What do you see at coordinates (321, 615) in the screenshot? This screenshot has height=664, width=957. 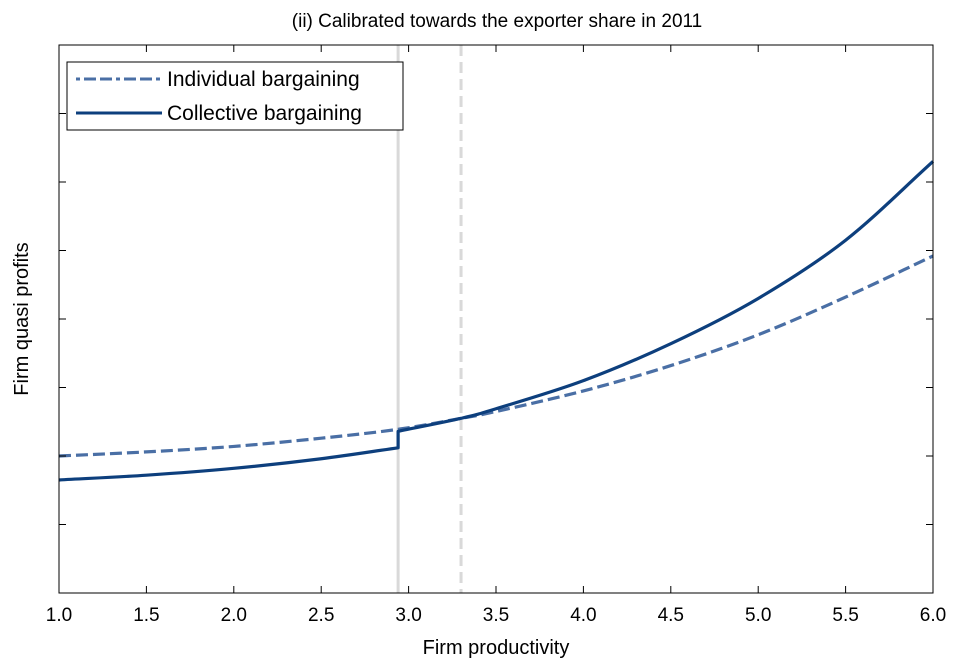 I see `x-tick-label: 2.5` at bounding box center [321, 615].